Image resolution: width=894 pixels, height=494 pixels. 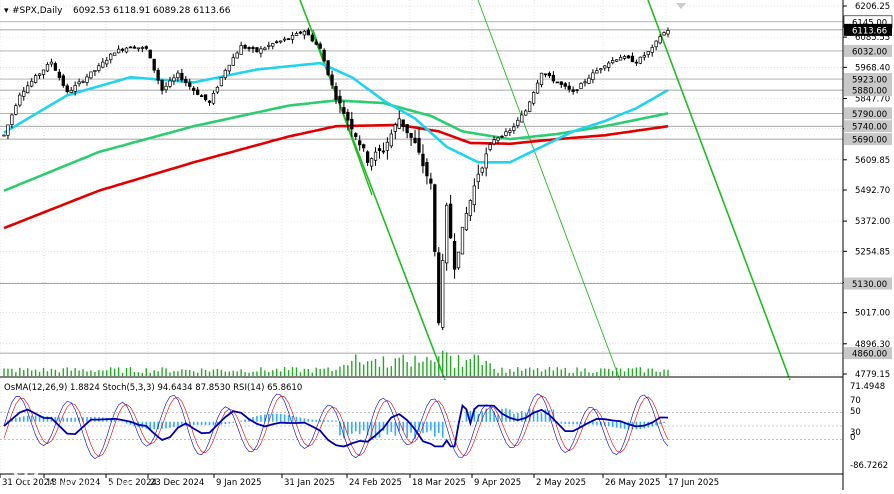 I want to click on date-label: 23 Dec 2024, so click(x=177, y=483).